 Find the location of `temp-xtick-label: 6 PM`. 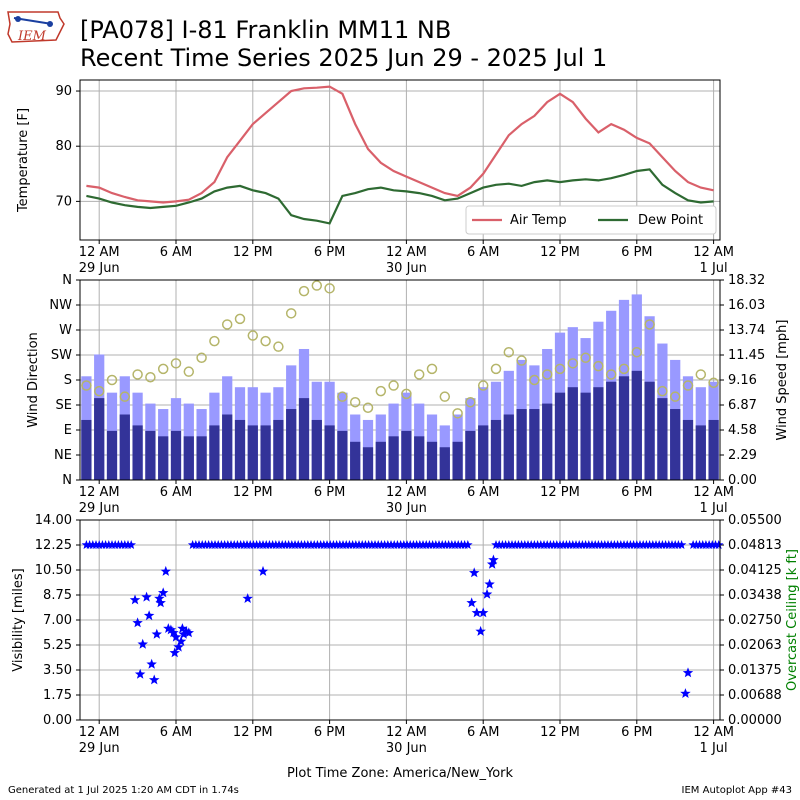

temp-xtick-label: 6 PM is located at coordinates (636, 252).